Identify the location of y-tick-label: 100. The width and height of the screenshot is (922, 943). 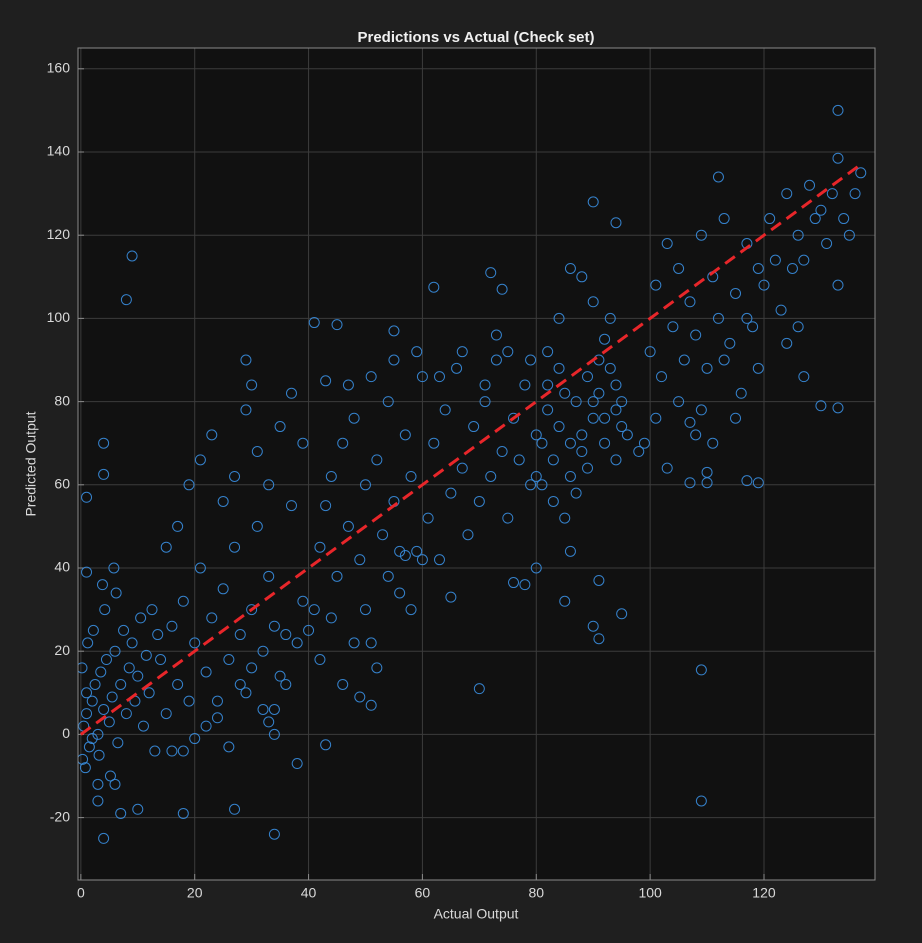
(59, 317).